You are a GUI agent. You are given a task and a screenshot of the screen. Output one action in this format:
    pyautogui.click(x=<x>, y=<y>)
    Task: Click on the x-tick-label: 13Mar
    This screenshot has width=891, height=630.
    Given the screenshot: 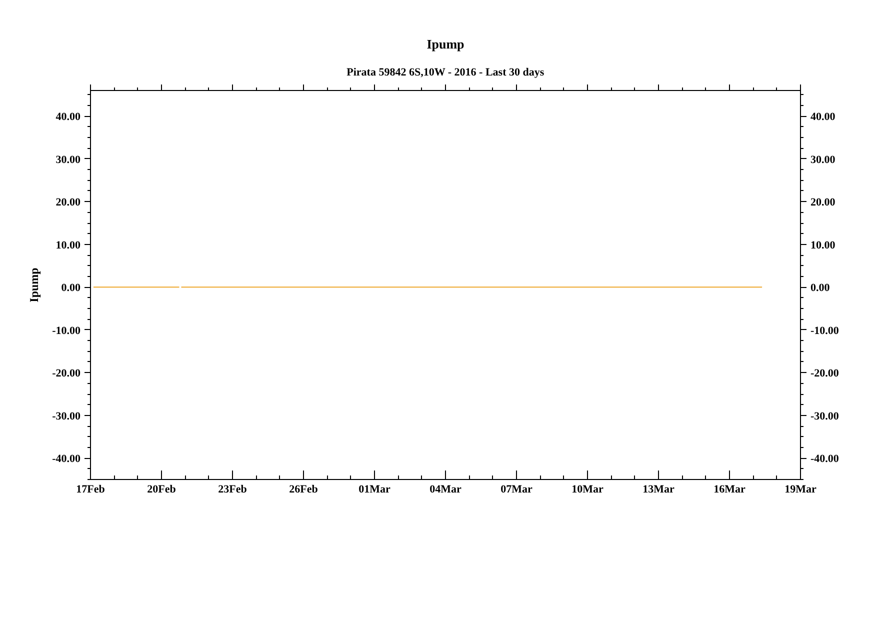 What is the action you would take?
    pyautogui.click(x=658, y=490)
    